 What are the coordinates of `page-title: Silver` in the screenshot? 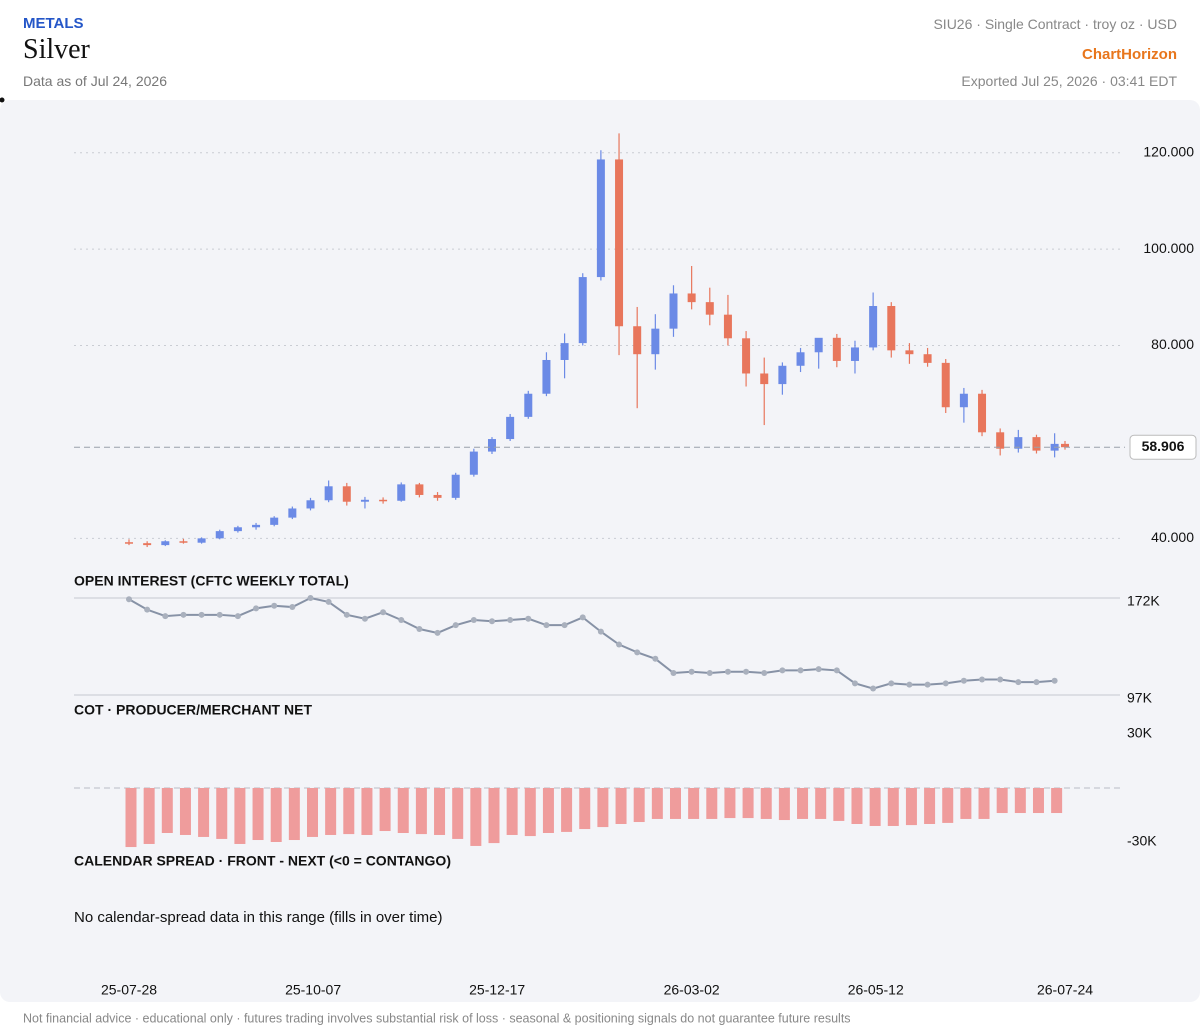 It's located at (56, 49).